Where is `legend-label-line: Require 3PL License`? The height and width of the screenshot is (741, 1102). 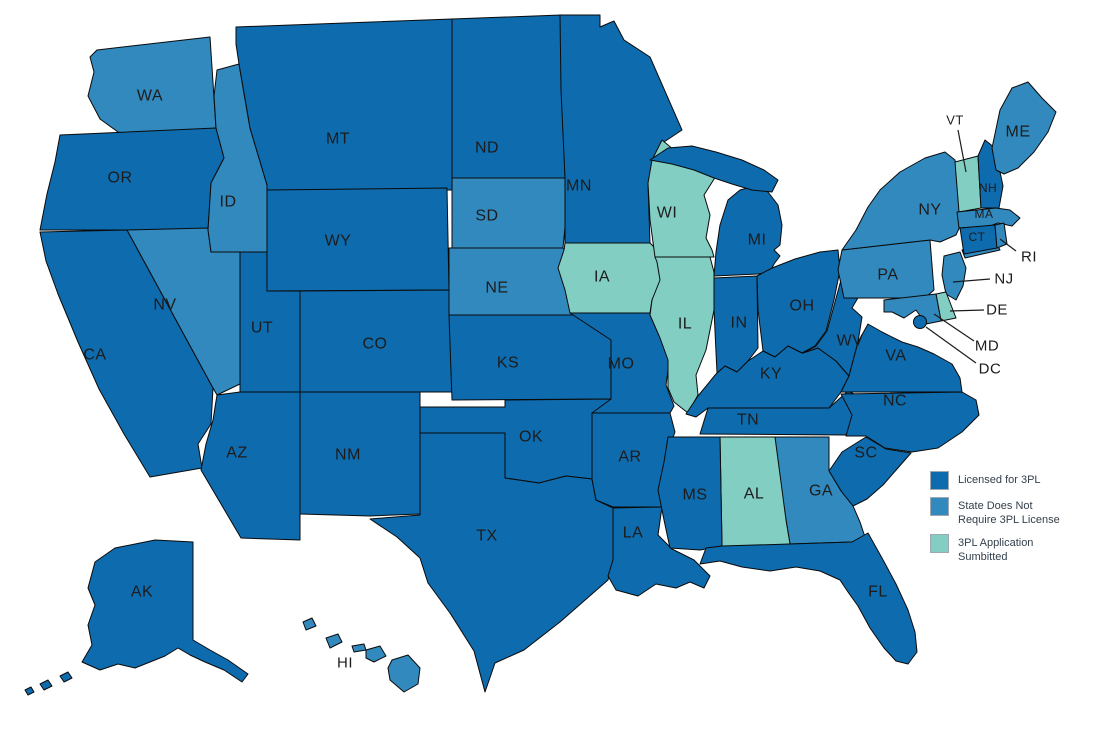
legend-label-line: Require 3PL License is located at coordinates (1009, 520).